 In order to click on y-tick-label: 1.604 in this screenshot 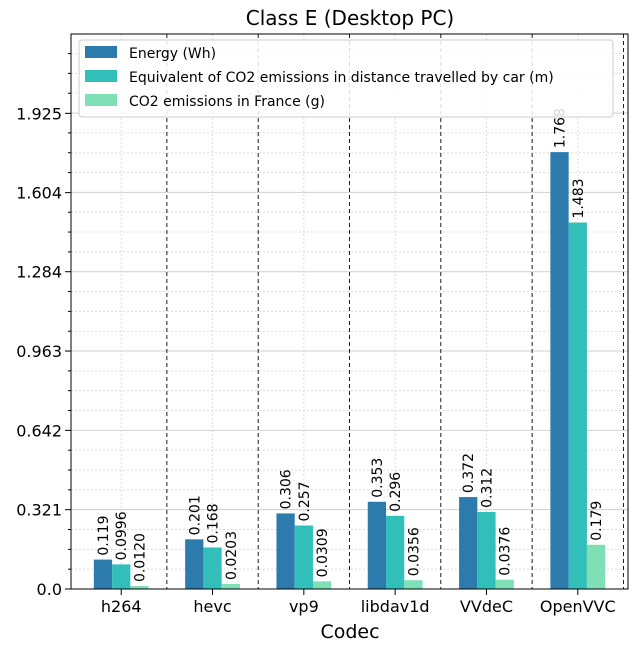, I will do `click(39, 193)`.